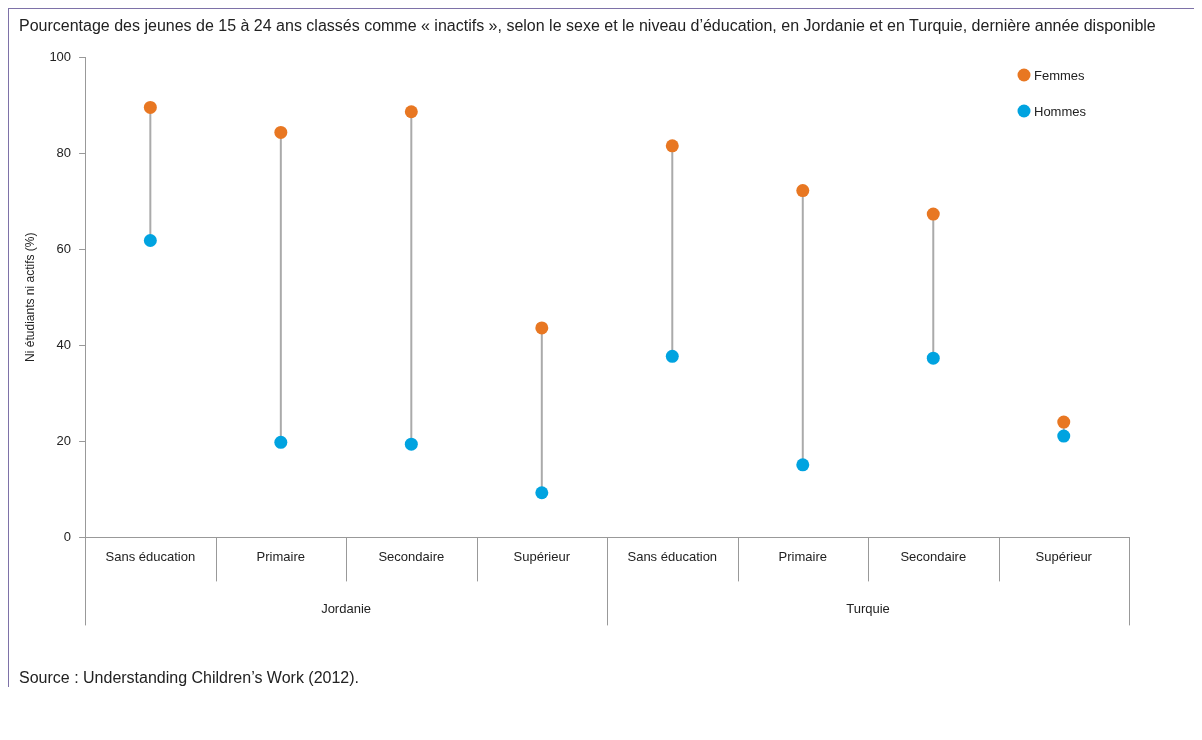  I want to click on legend-label: Femmes, so click(1060, 75).